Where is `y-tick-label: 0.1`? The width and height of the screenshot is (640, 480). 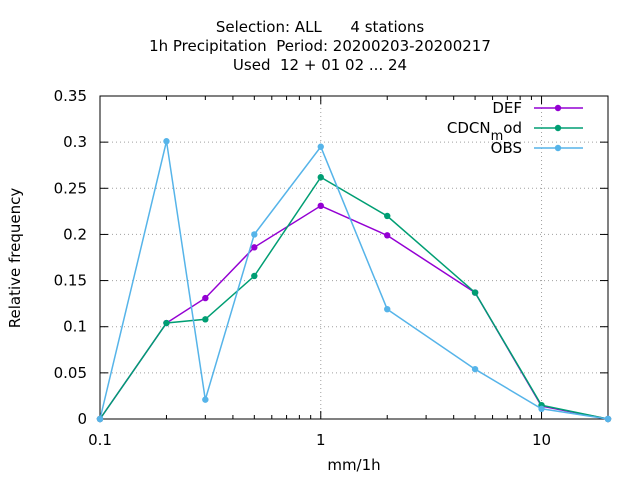
y-tick-label: 0.1 is located at coordinates (75, 327).